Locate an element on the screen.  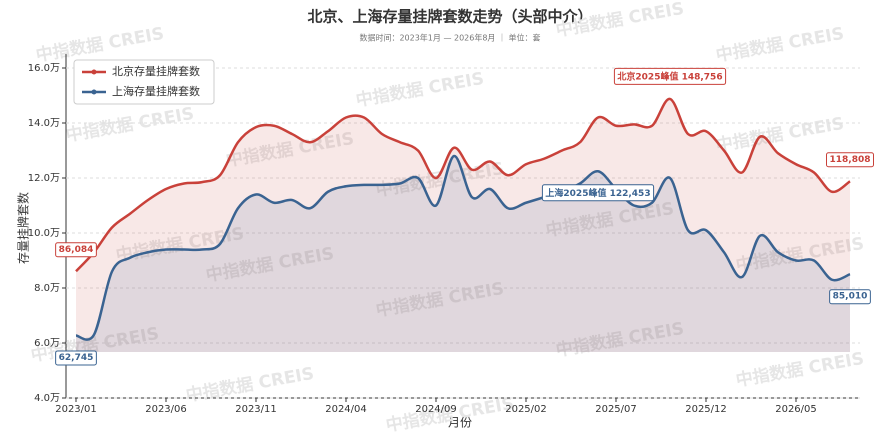
y-tick-label: 10.0万 is located at coordinates (44, 233).